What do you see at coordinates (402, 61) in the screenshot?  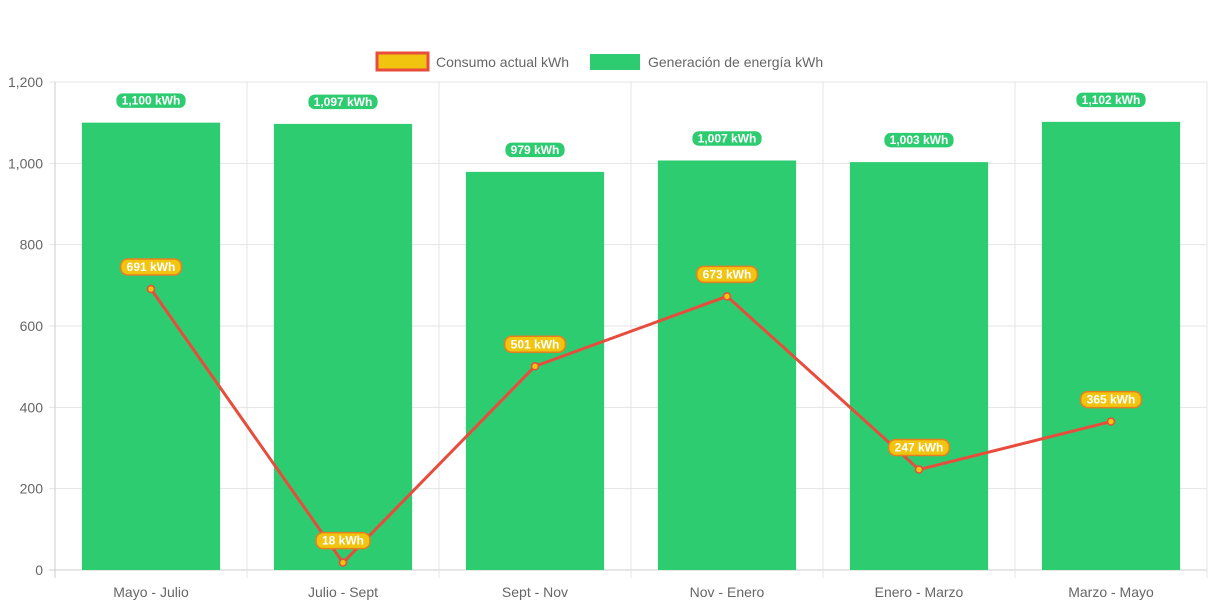 I see `legend-swatch-consumo` at bounding box center [402, 61].